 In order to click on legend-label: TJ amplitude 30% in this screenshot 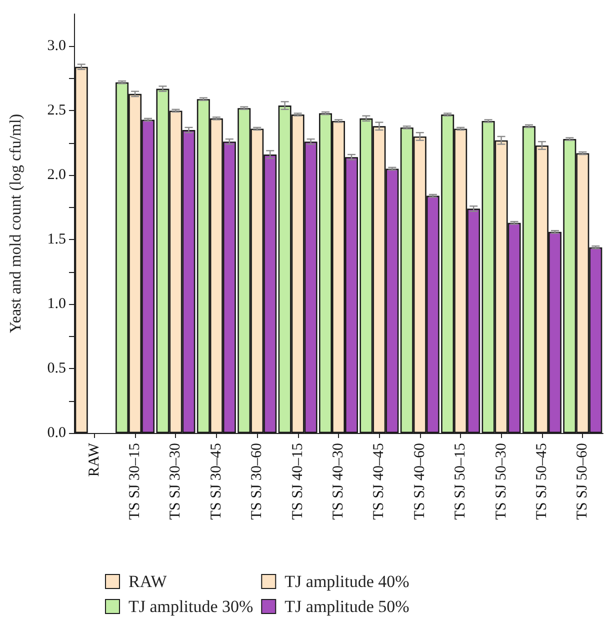, I will do `click(191, 606)`.